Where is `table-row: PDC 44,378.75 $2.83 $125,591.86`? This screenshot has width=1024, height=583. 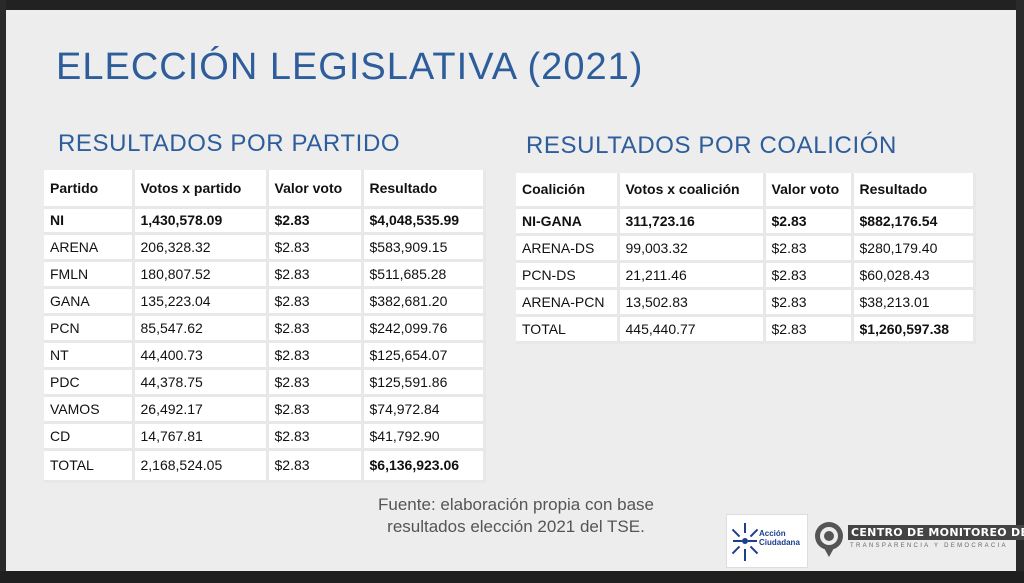
table-row: PDC 44,378.75 $2.83 $125,591.86 is located at coordinates (265, 382).